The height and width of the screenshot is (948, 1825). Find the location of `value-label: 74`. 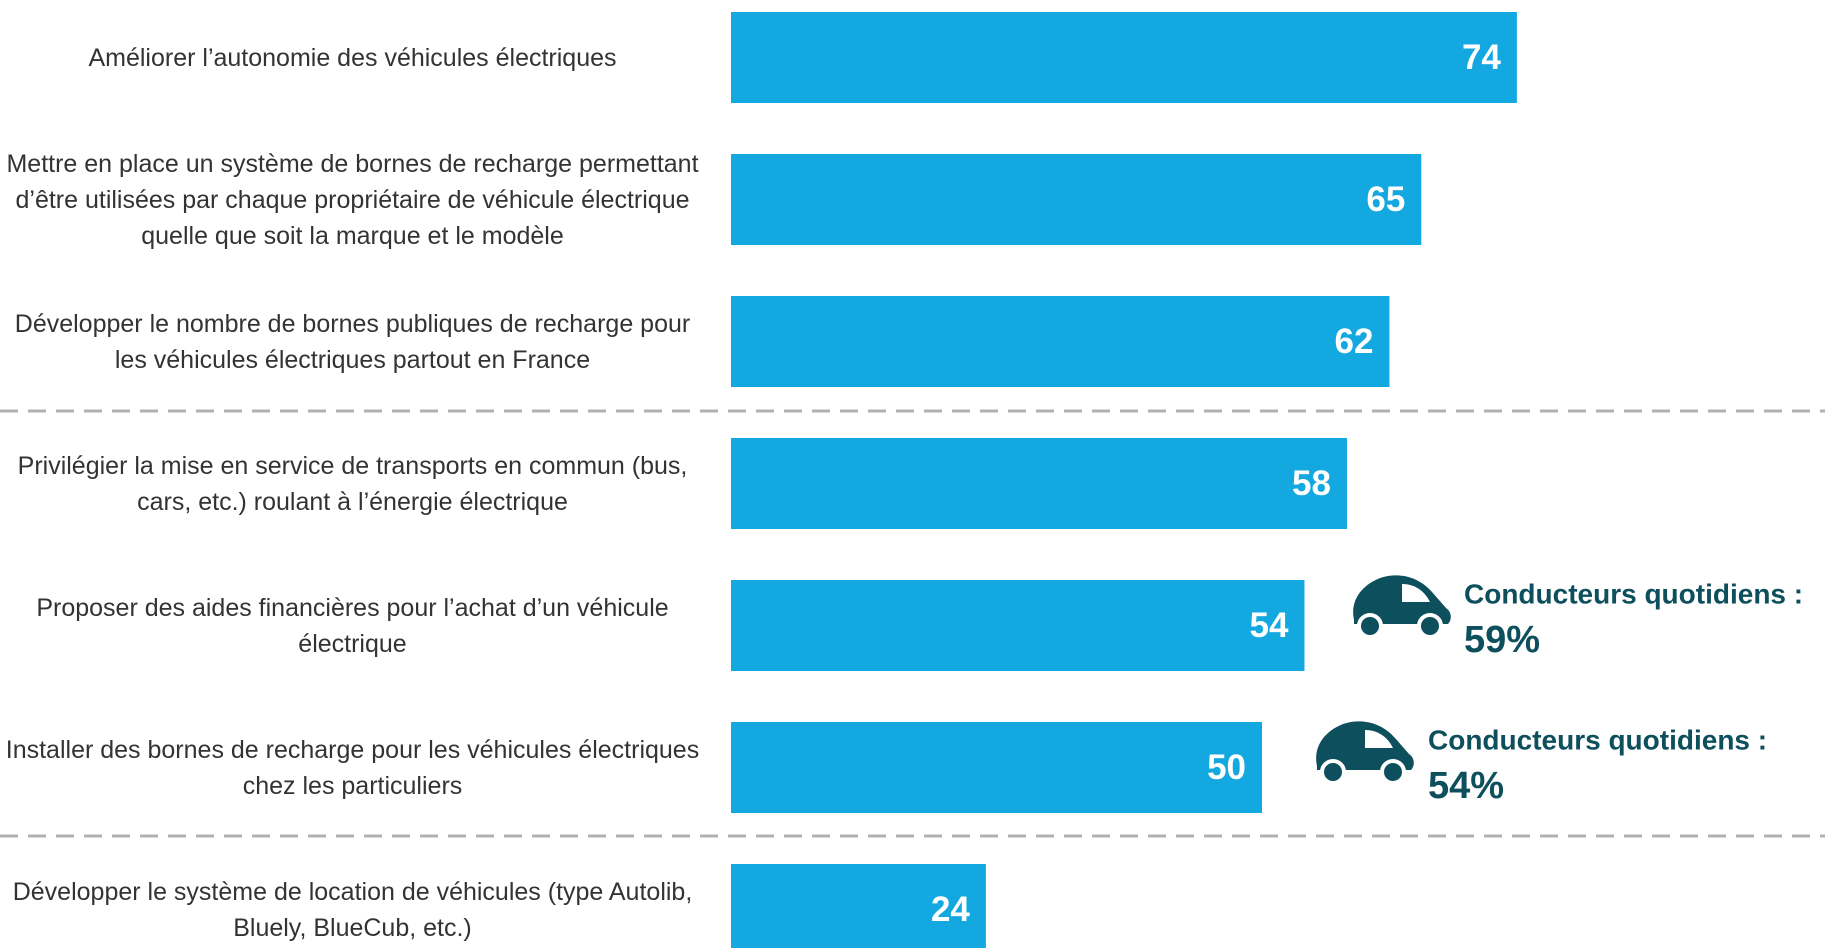

value-label: 74 is located at coordinates (1481, 57).